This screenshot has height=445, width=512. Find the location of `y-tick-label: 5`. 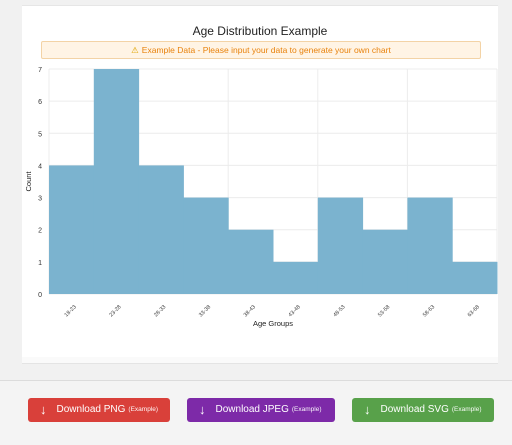

y-tick-label: 5 is located at coordinates (40, 134).